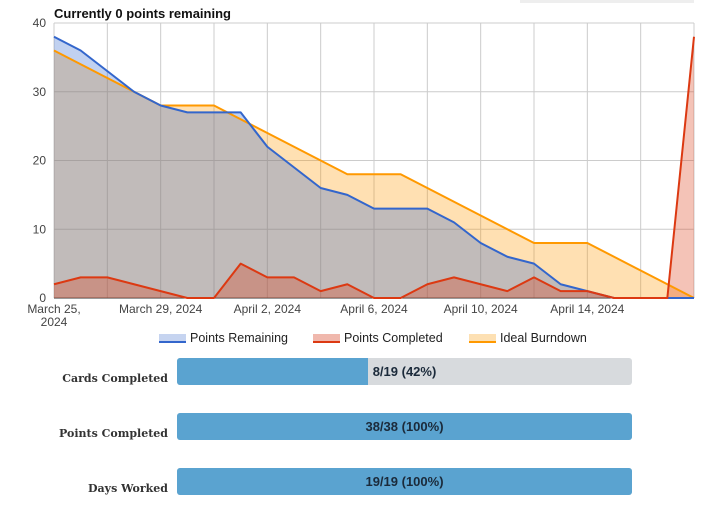  What do you see at coordinates (40, 92) in the screenshot?
I see `y-tick-label: 30` at bounding box center [40, 92].